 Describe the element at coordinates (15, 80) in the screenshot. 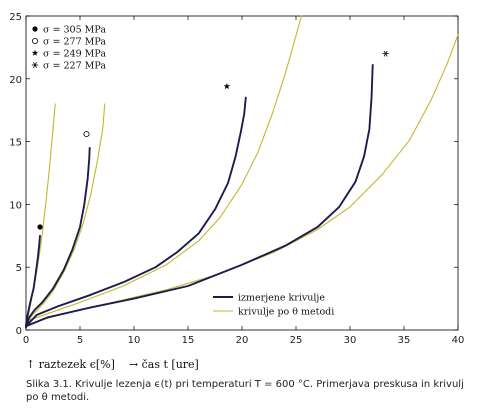

I see `y-tick-label: 20` at that location.